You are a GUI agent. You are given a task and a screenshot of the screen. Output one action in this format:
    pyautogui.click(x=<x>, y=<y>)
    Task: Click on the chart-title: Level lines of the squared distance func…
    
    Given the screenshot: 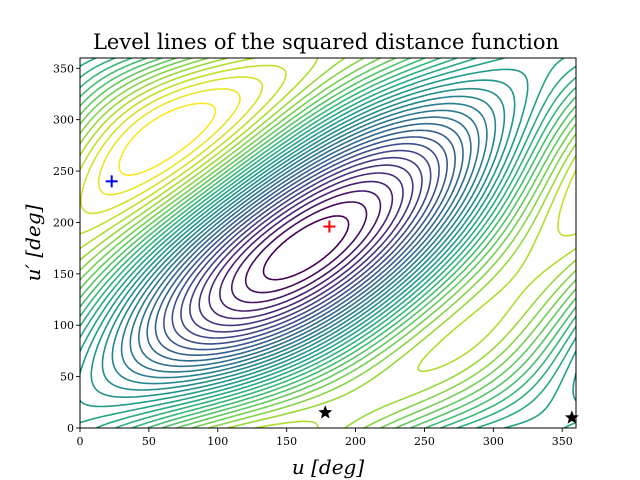 What is the action you would take?
    pyautogui.click(x=326, y=42)
    